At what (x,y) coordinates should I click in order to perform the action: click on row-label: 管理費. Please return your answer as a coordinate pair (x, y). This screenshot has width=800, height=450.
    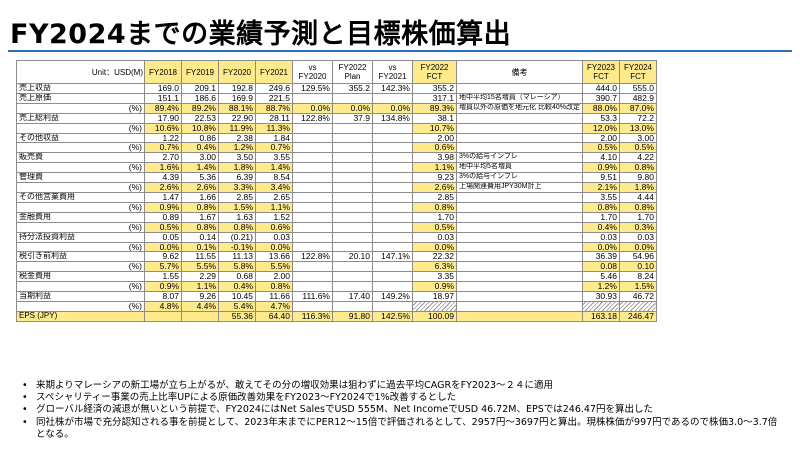
    Looking at the image, I should click on (80, 178).